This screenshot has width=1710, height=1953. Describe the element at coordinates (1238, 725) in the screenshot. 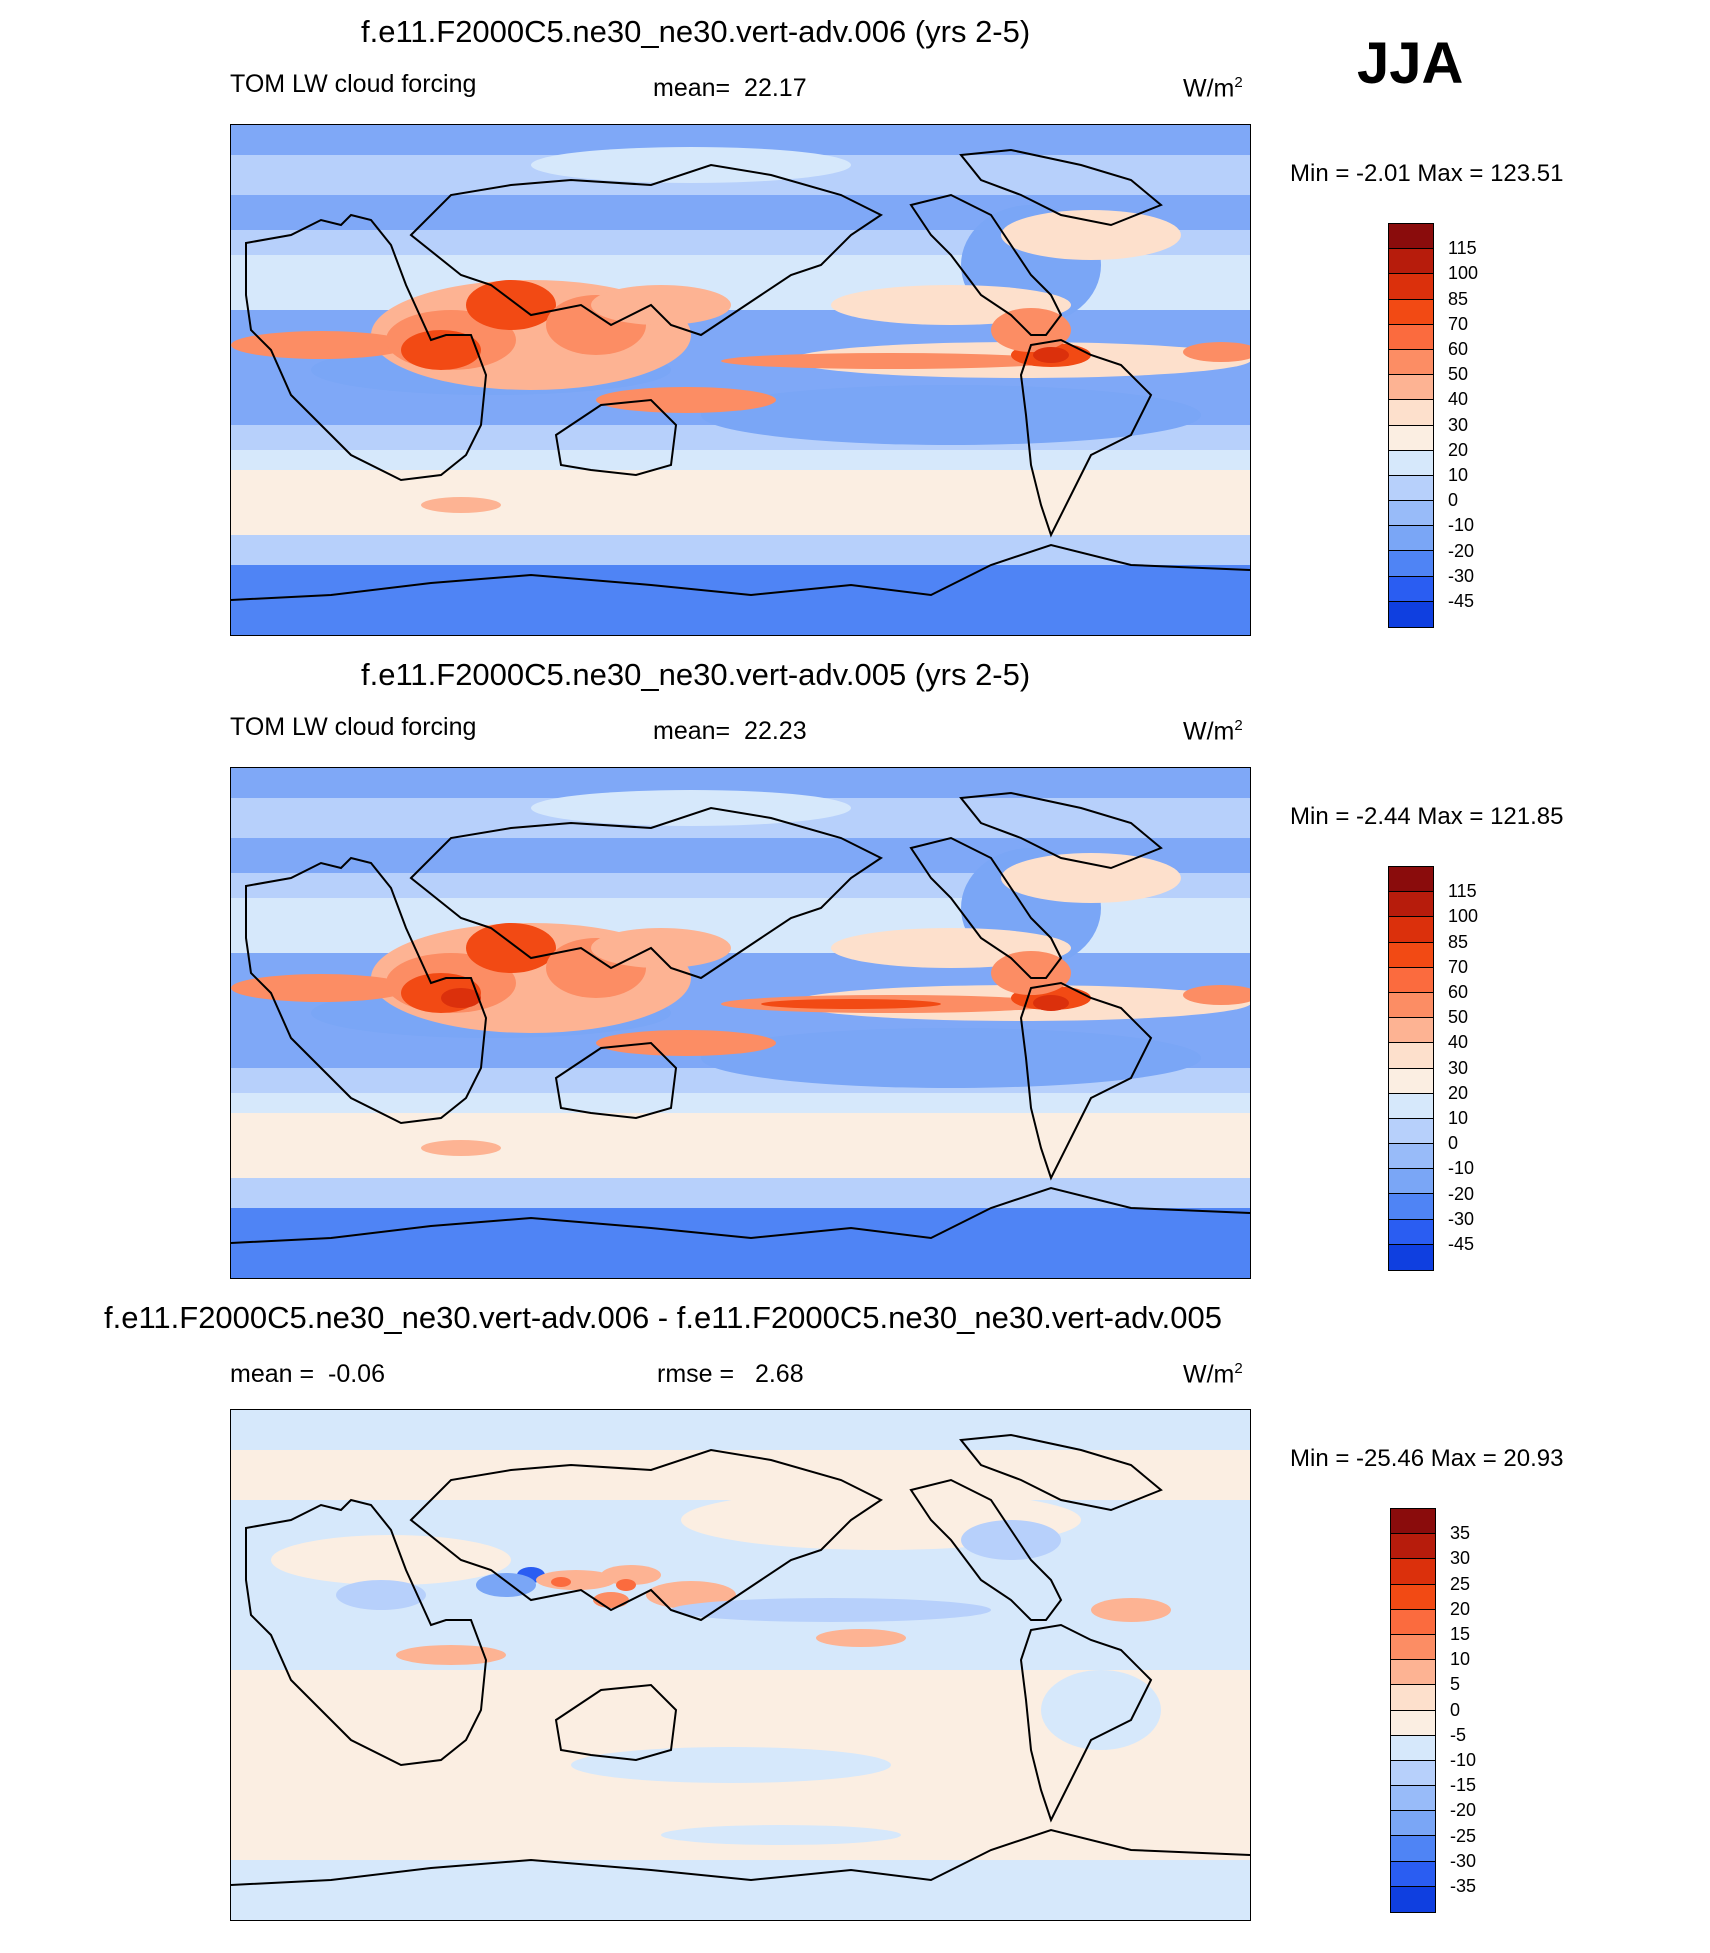

I see `panel2-units-exp: 2` at that location.